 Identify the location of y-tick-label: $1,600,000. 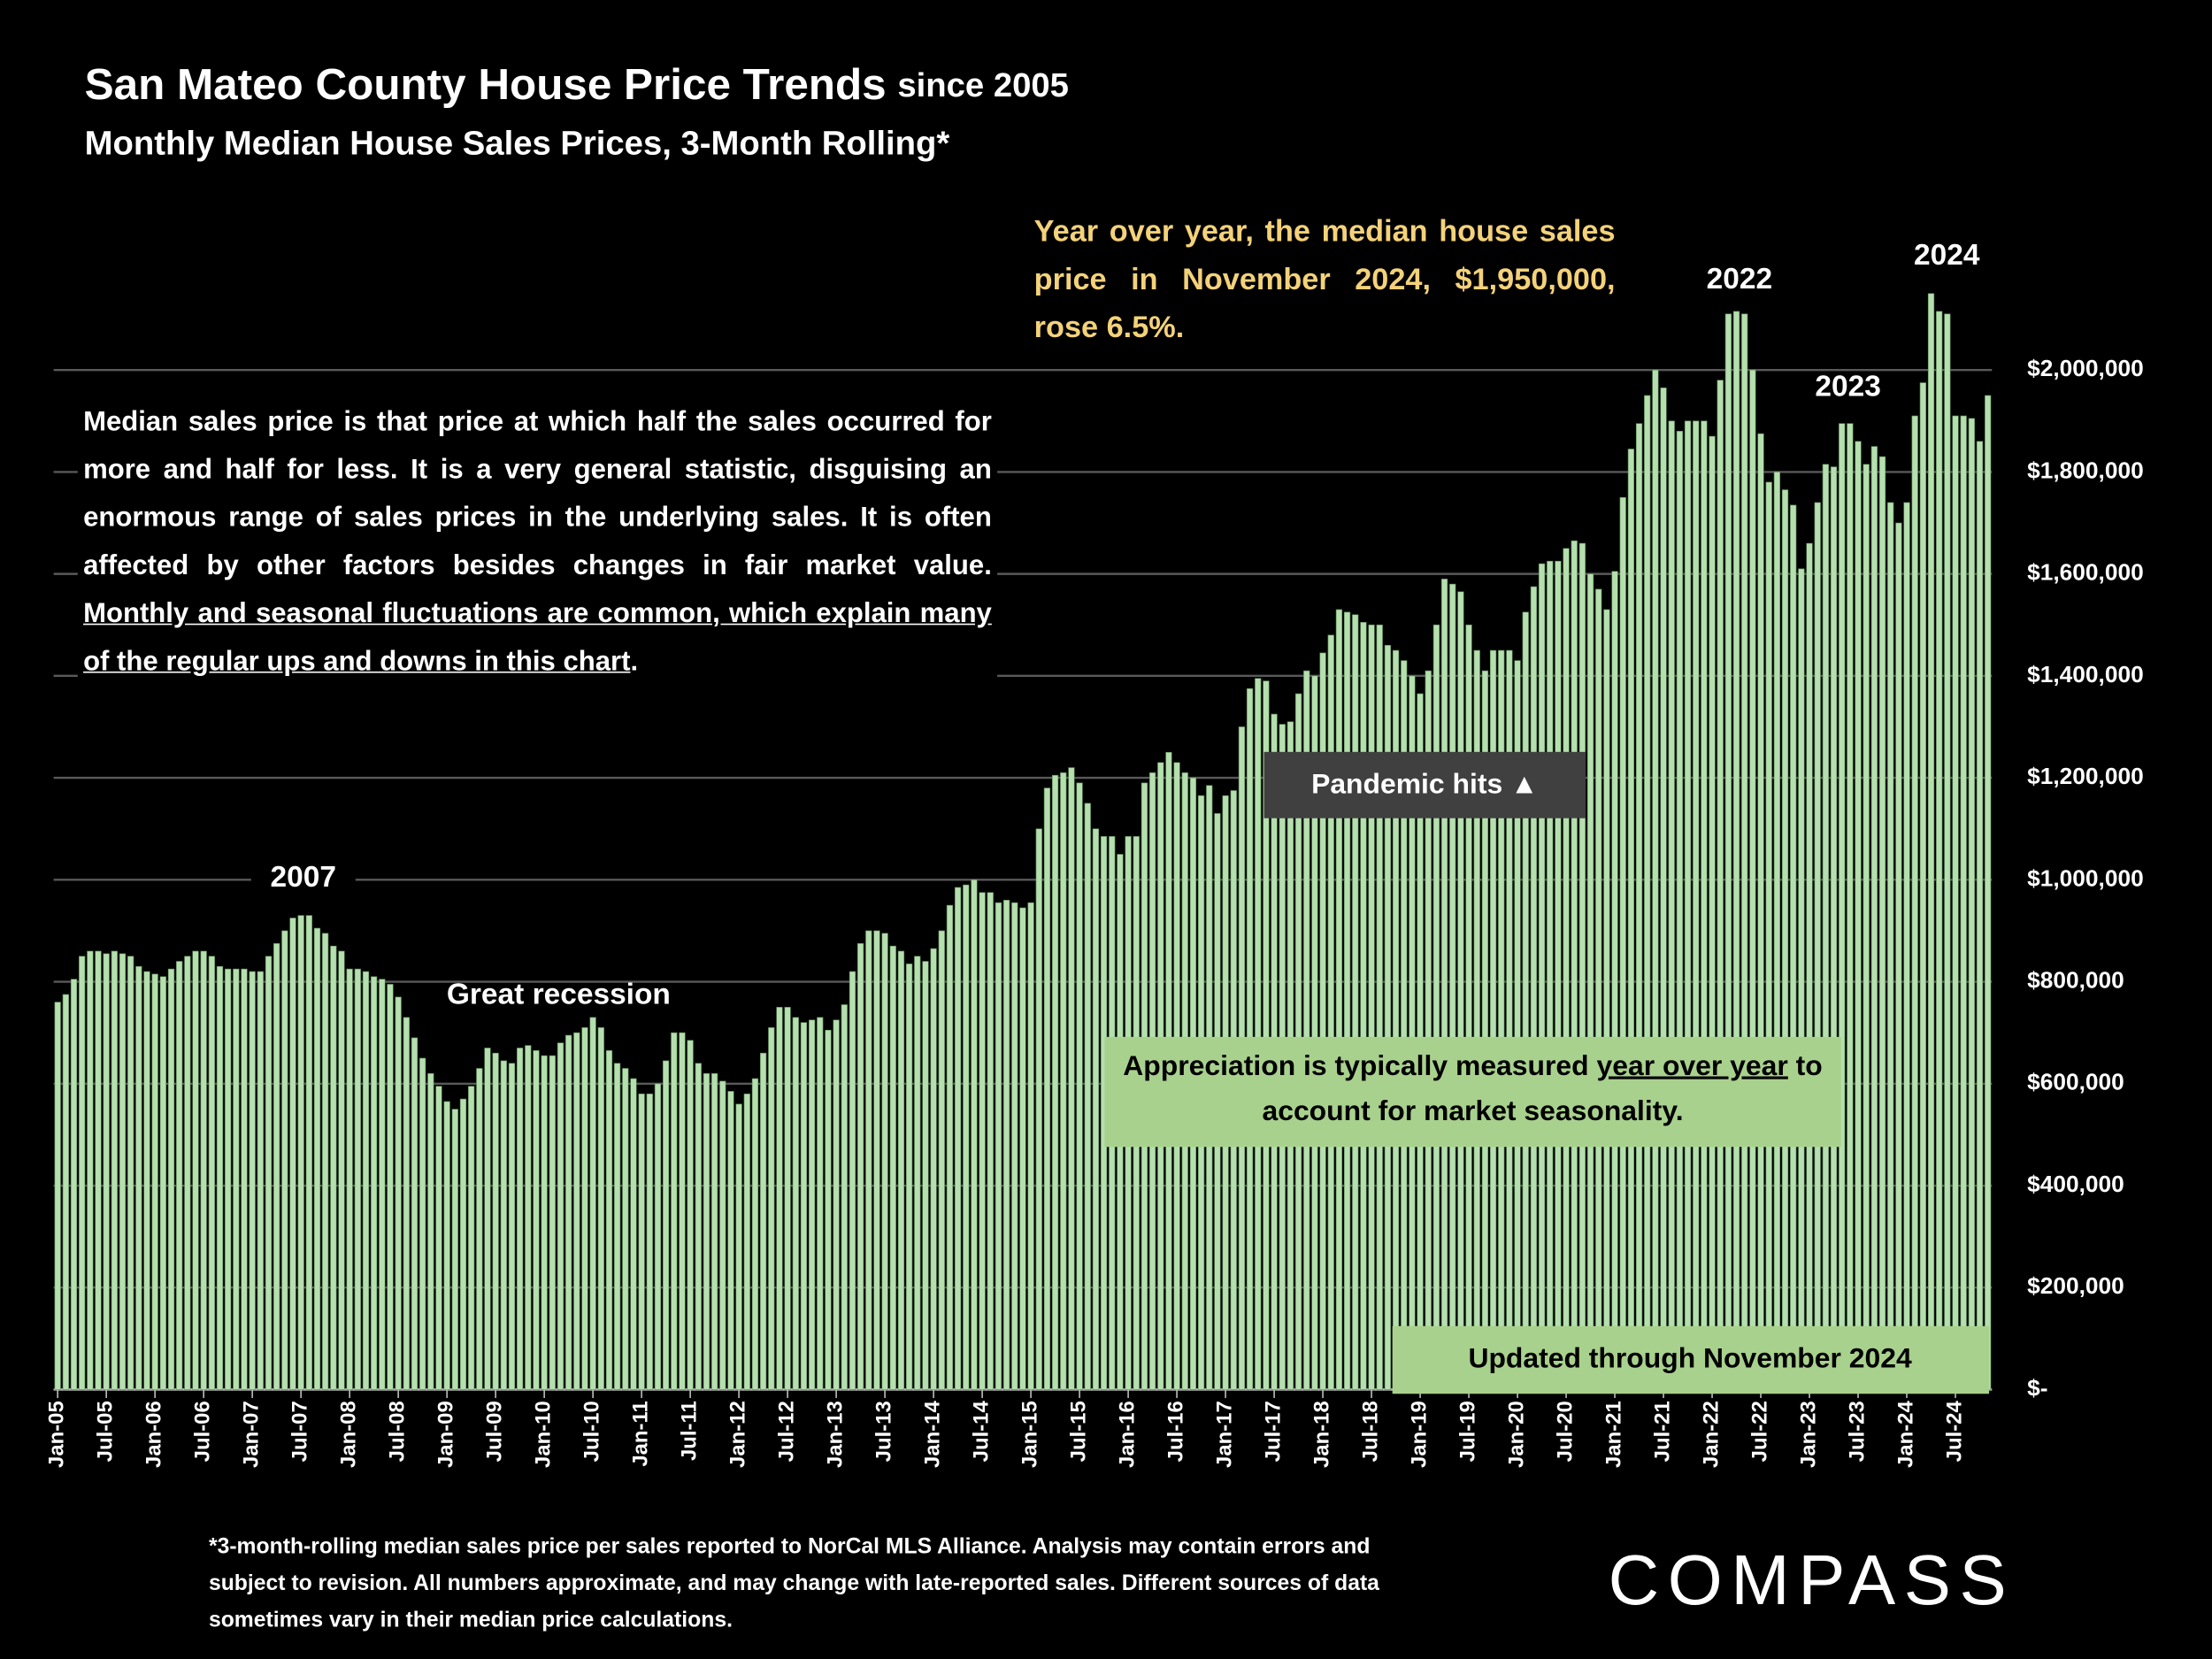
(2086, 573).